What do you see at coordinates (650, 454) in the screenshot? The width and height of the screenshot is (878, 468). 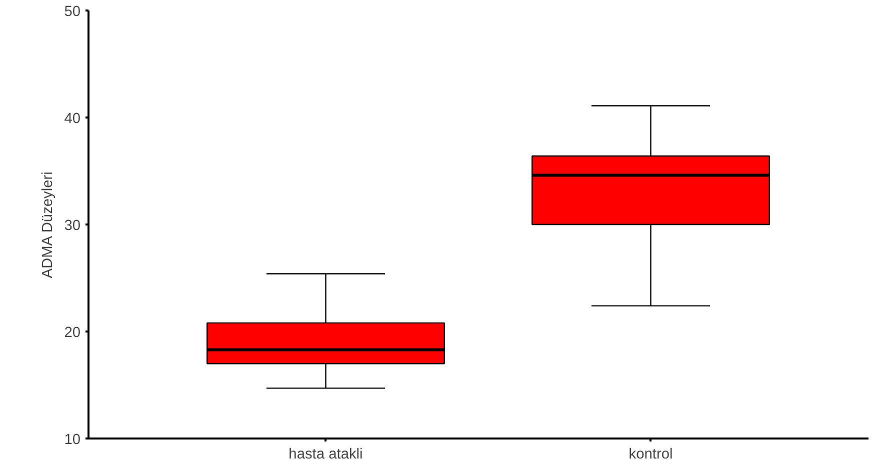 I see `x-tick-label: kontrol` at bounding box center [650, 454].